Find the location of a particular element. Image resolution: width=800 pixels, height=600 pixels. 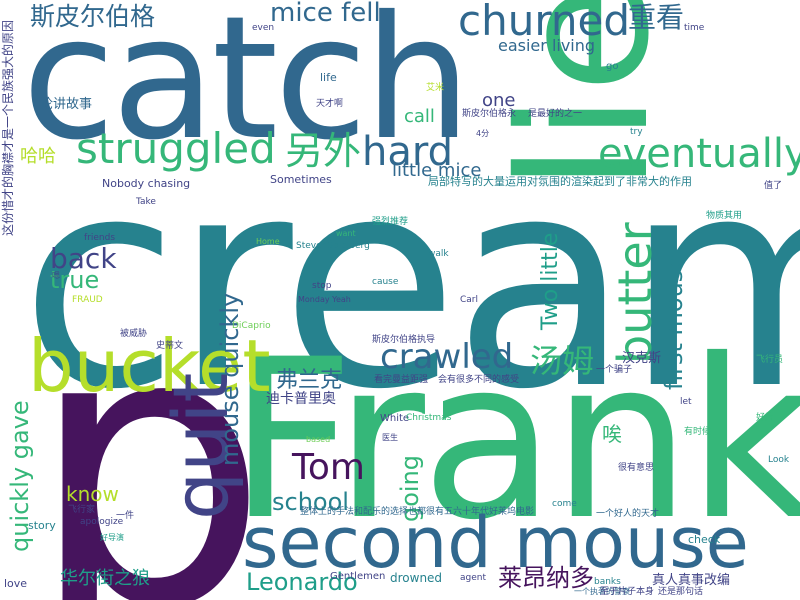

cloud-word: 迪卡普里奥 is located at coordinates (301, 399).